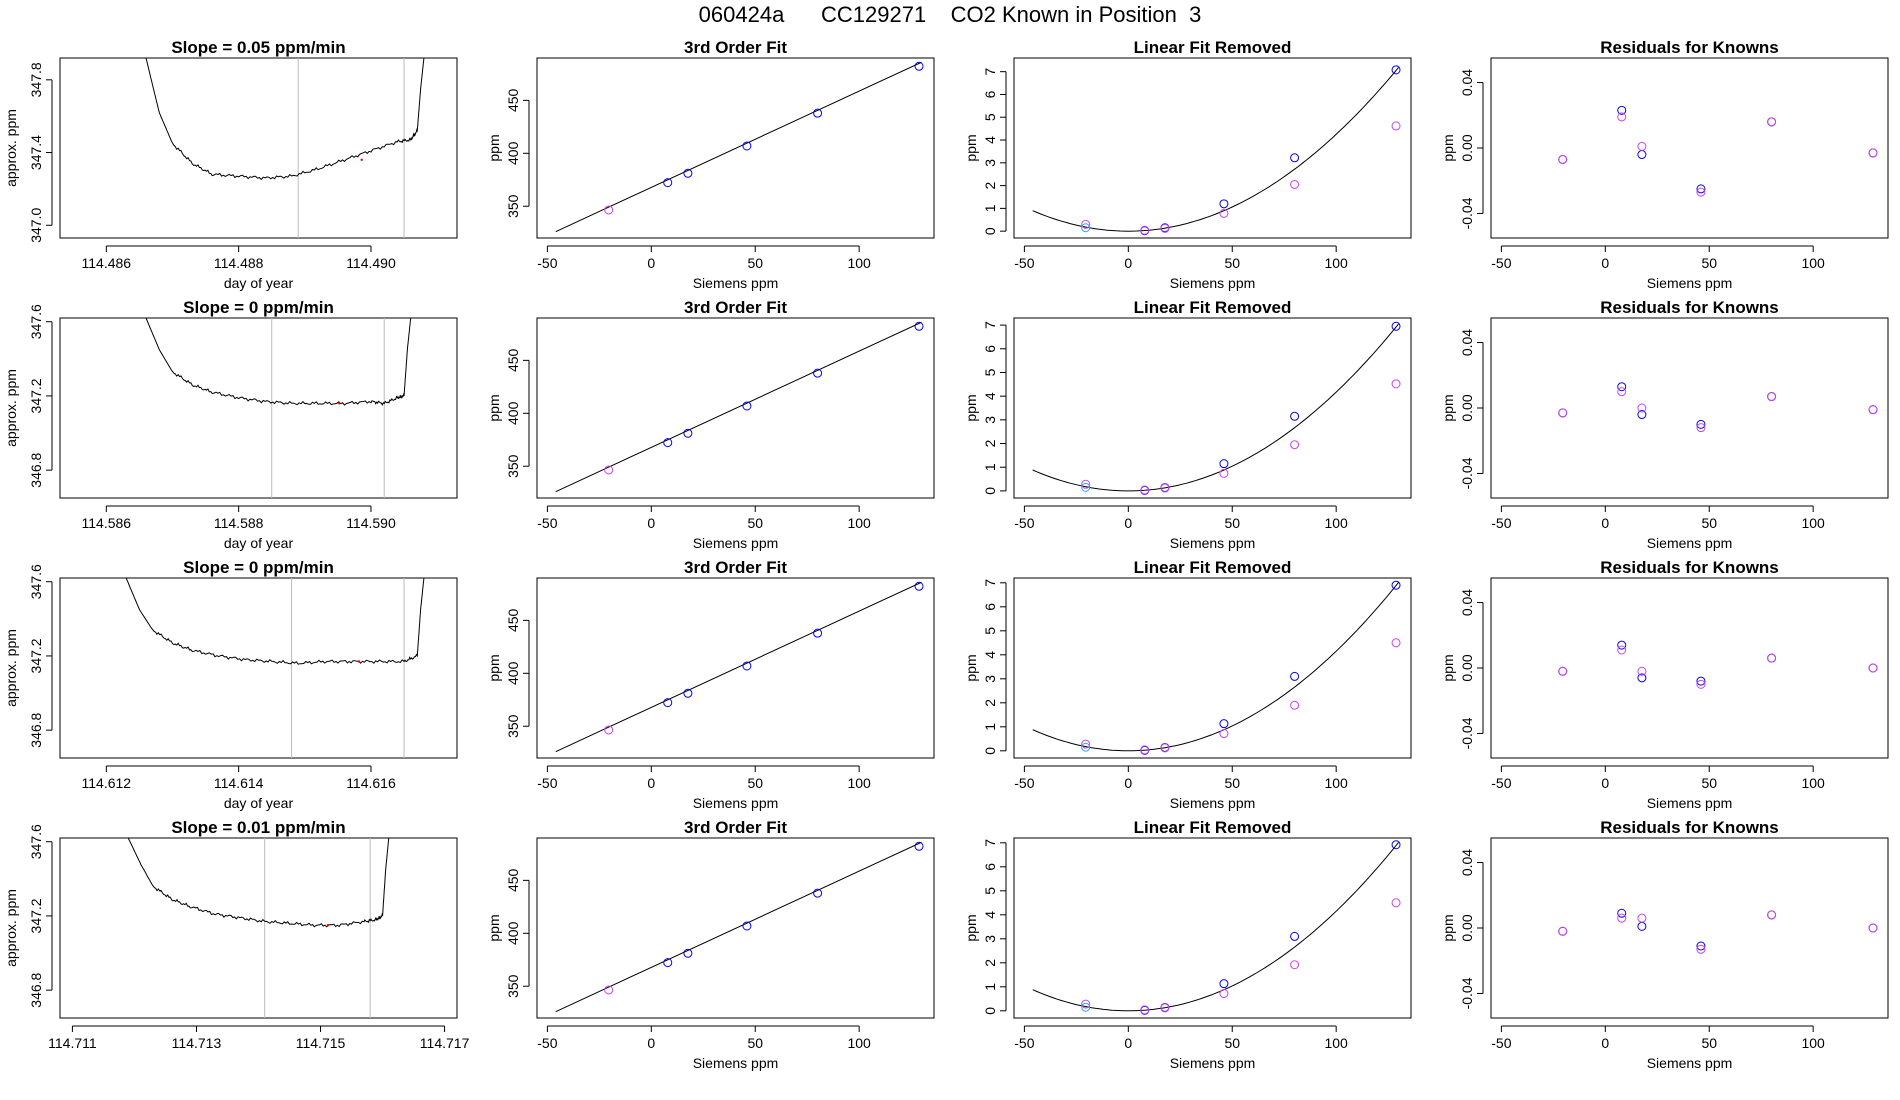 The width and height of the screenshot is (1900, 1100). What do you see at coordinates (990, 843) in the screenshot?
I see `y-tick-label: 7` at bounding box center [990, 843].